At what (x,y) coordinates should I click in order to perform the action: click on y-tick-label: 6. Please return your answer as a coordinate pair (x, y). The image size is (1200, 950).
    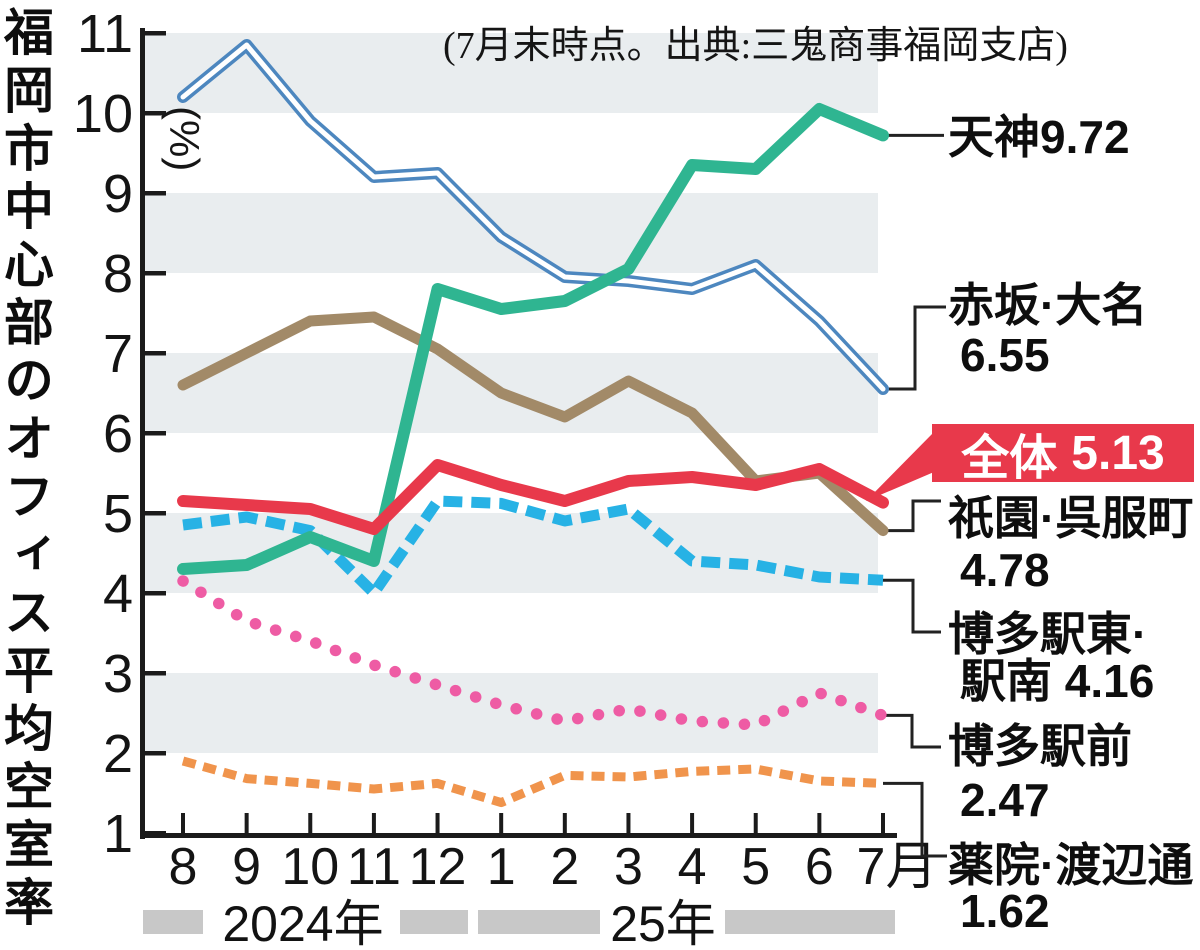
    Looking at the image, I should click on (118, 434).